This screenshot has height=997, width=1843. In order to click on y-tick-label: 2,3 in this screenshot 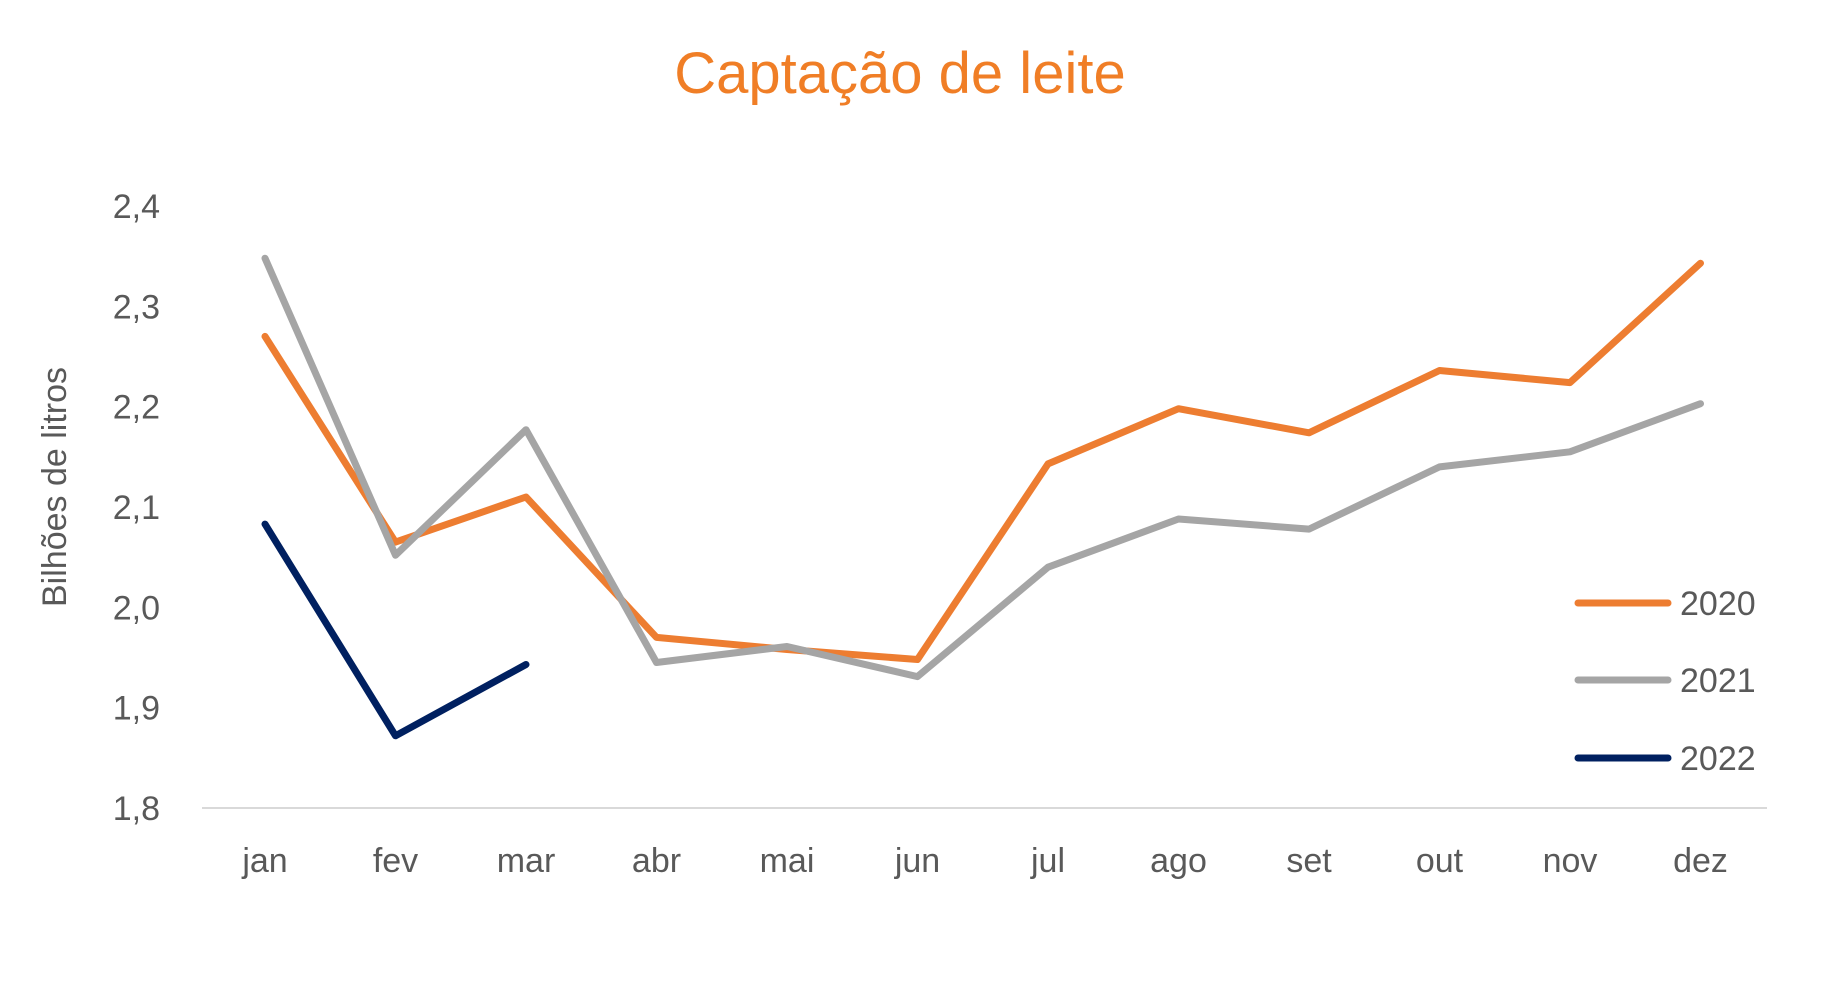, I will do `click(136, 307)`.